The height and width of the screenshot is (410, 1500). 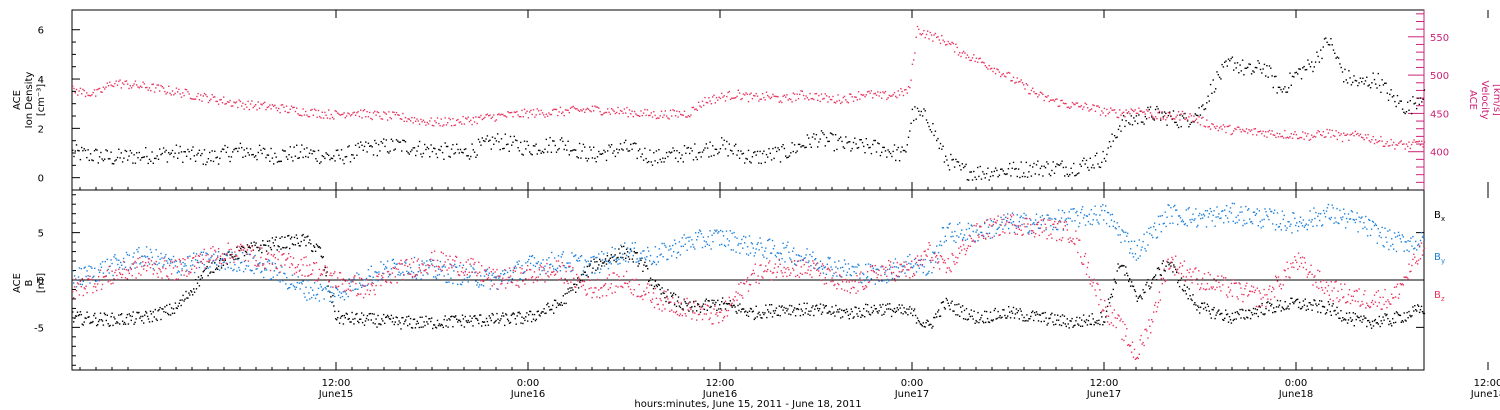 I want to click on top-right-y-tick-label: 550, so click(x=1439, y=38).